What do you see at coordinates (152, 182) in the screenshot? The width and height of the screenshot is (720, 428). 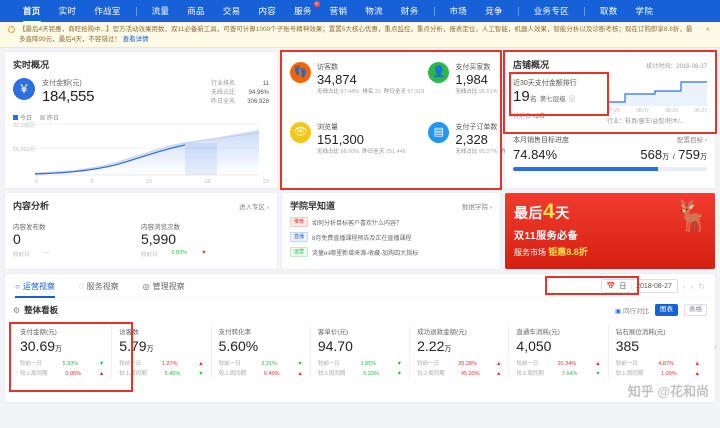 I see `realtime-x-axis: 0 6 12 18 23` at bounding box center [152, 182].